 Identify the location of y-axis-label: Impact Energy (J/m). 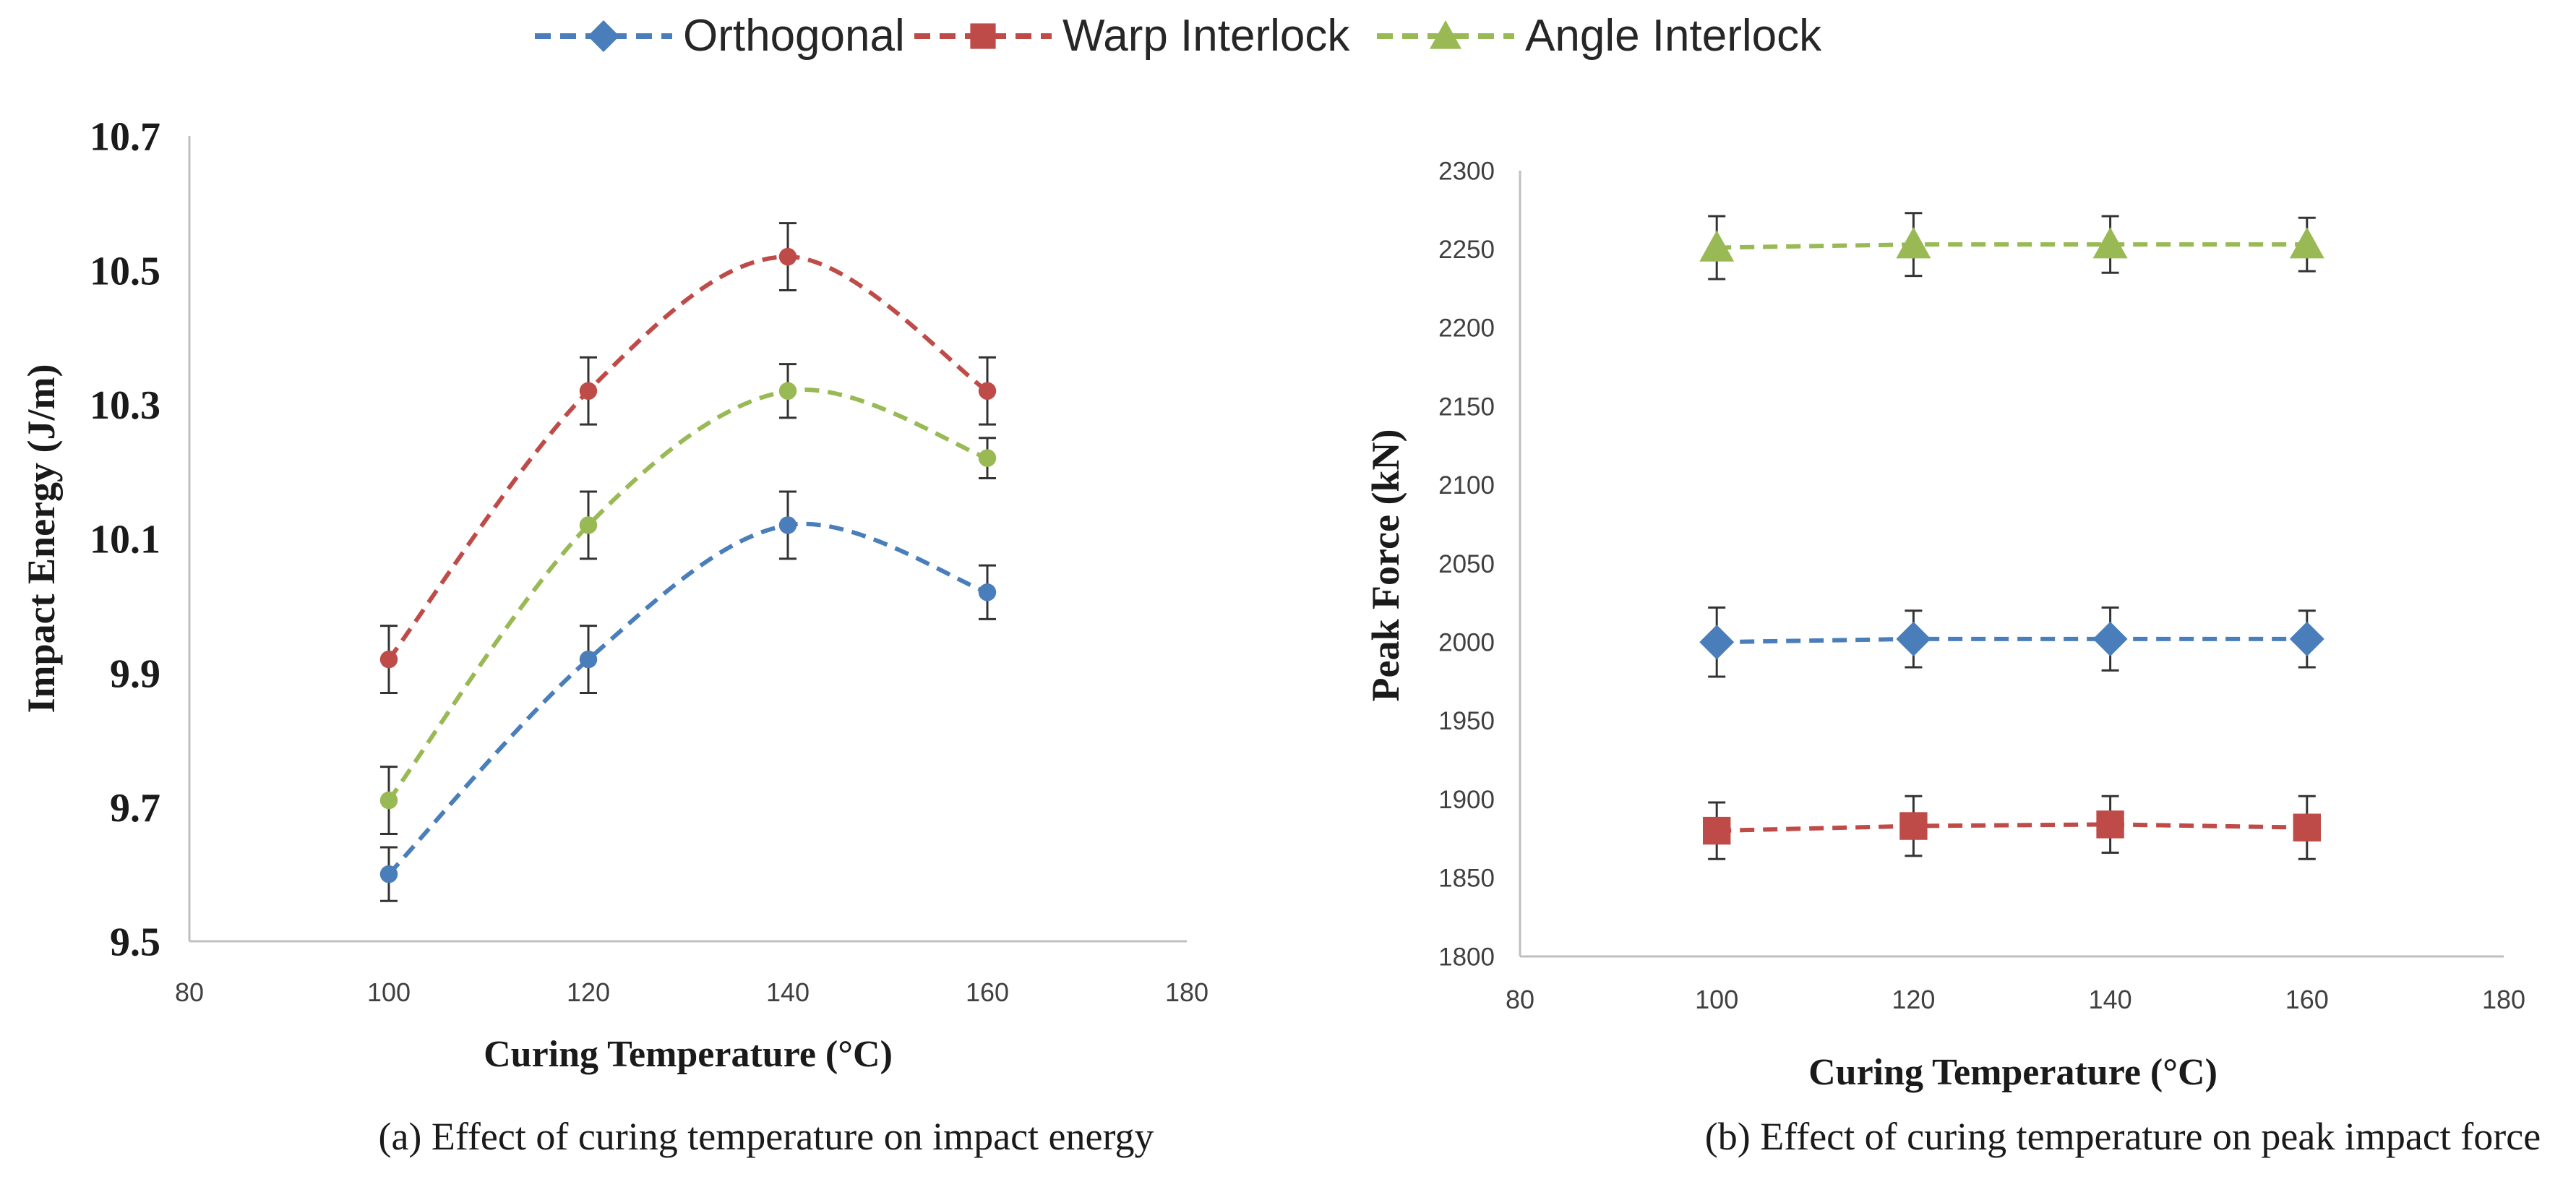
(41, 539).